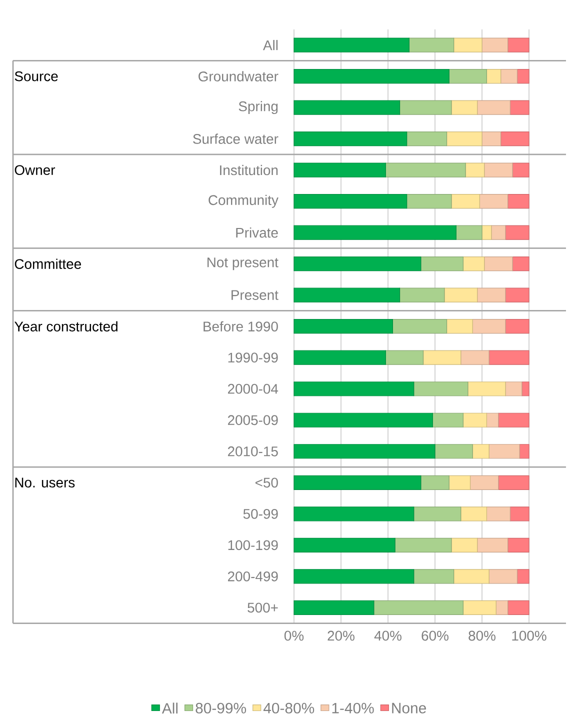 The height and width of the screenshot is (725, 567). What do you see at coordinates (253, 389) in the screenshot?
I see `y-tick-label: 2000-04` at bounding box center [253, 389].